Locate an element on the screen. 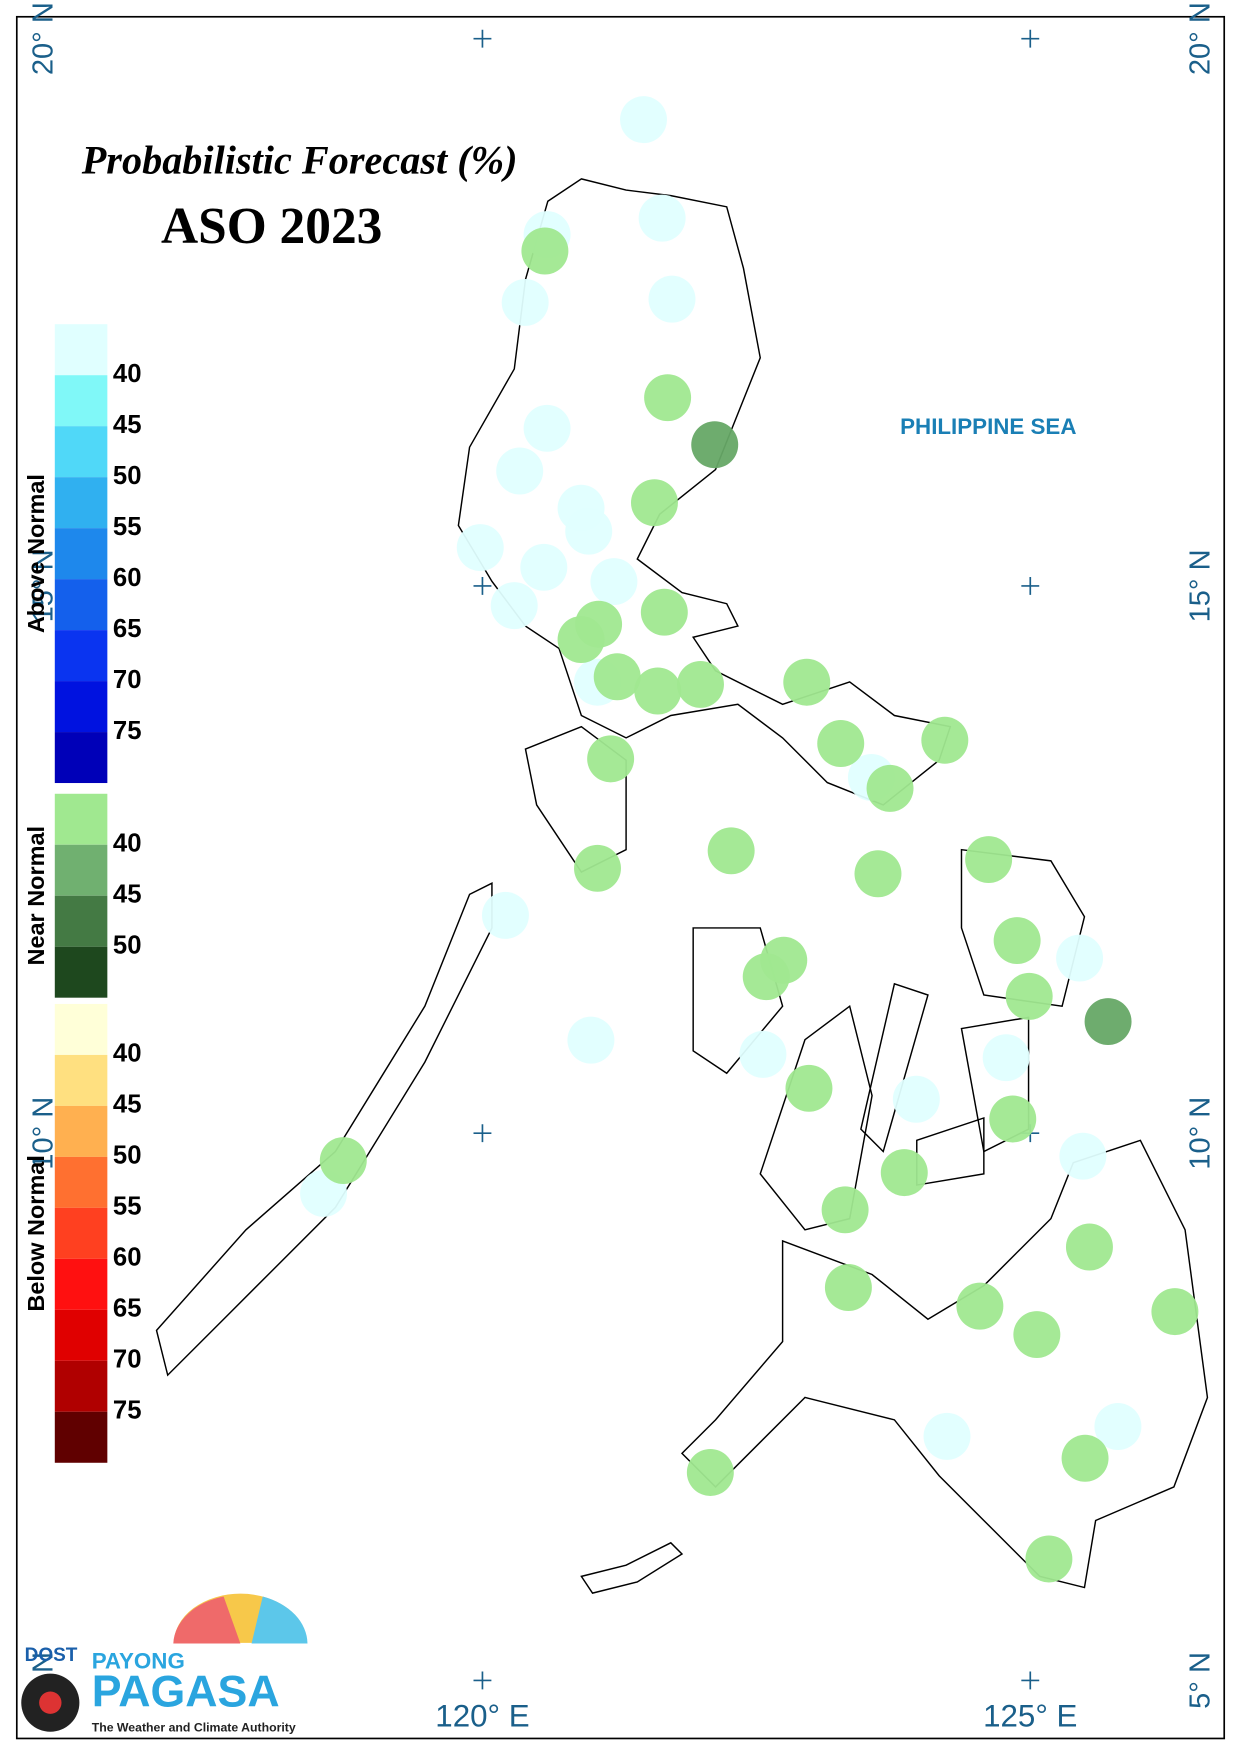 The width and height of the screenshot is (1241, 1753). y-tick-label-left: 20° N is located at coordinates (43, 38).